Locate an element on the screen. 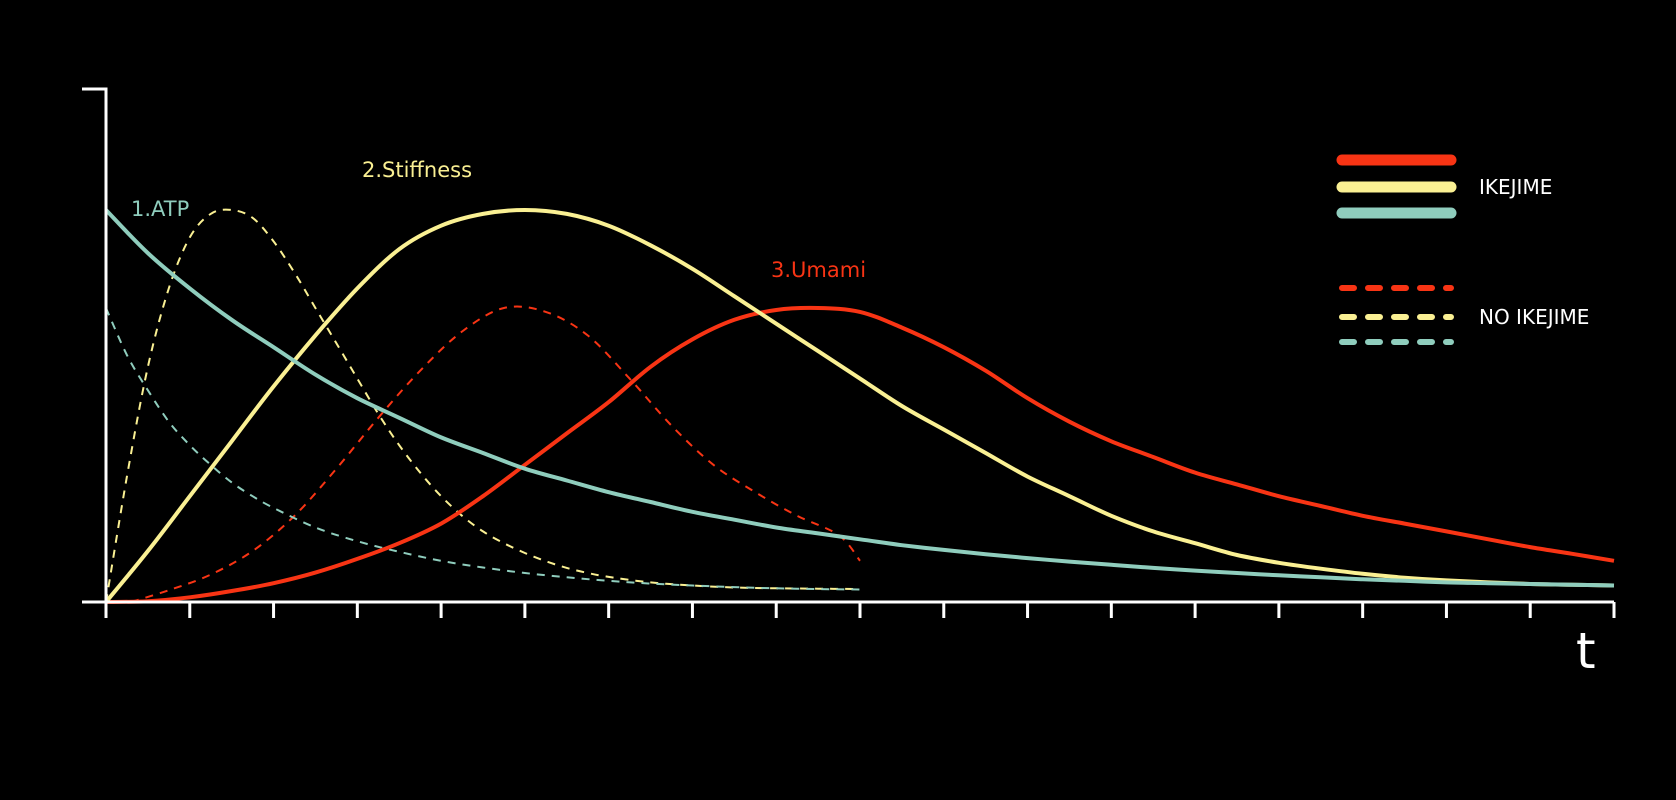 The width and height of the screenshot is (1676, 800). legend-label-no-ikejime: NO IKEJIME is located at coordinates (1534, 317).